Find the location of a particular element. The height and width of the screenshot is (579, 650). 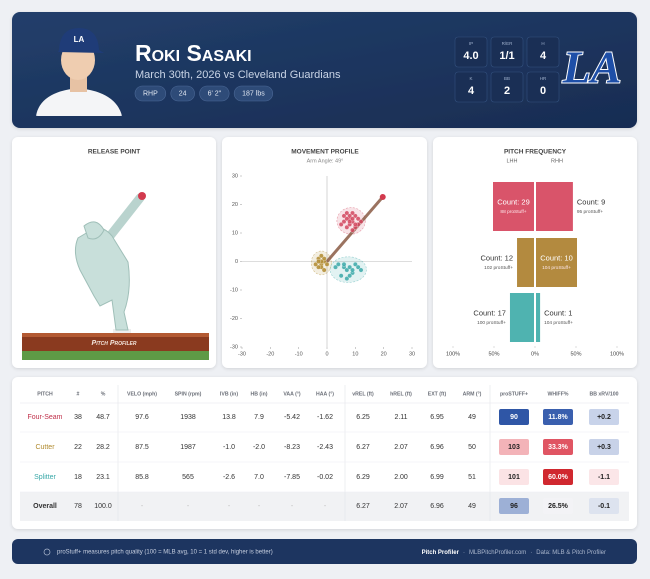

table-cell: -0.02 is located at coordinates (325, 477).